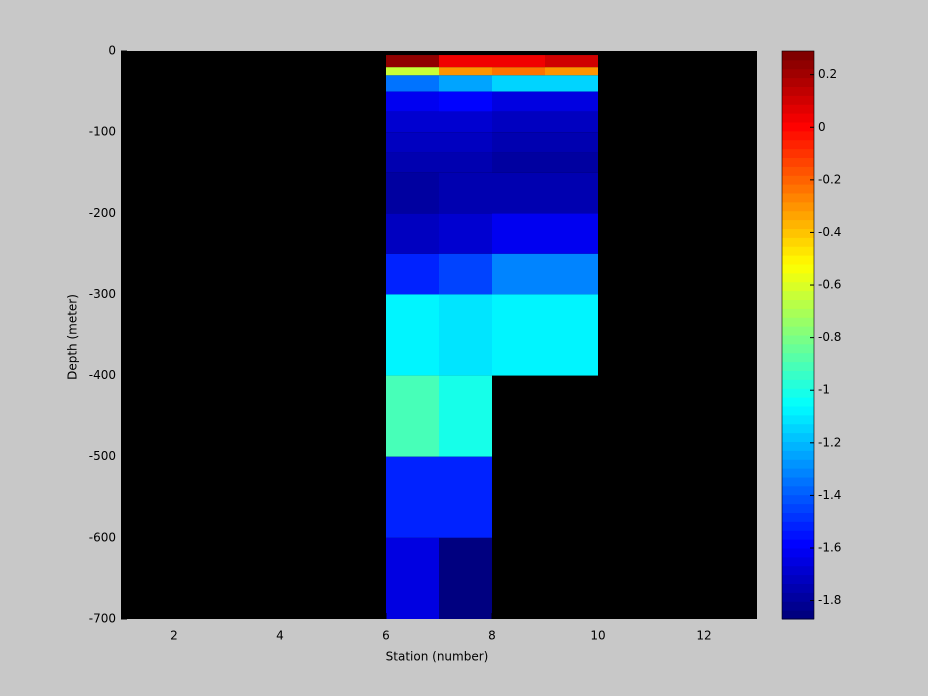  I want to click on y-tick-label: -500, so click(102, 456).